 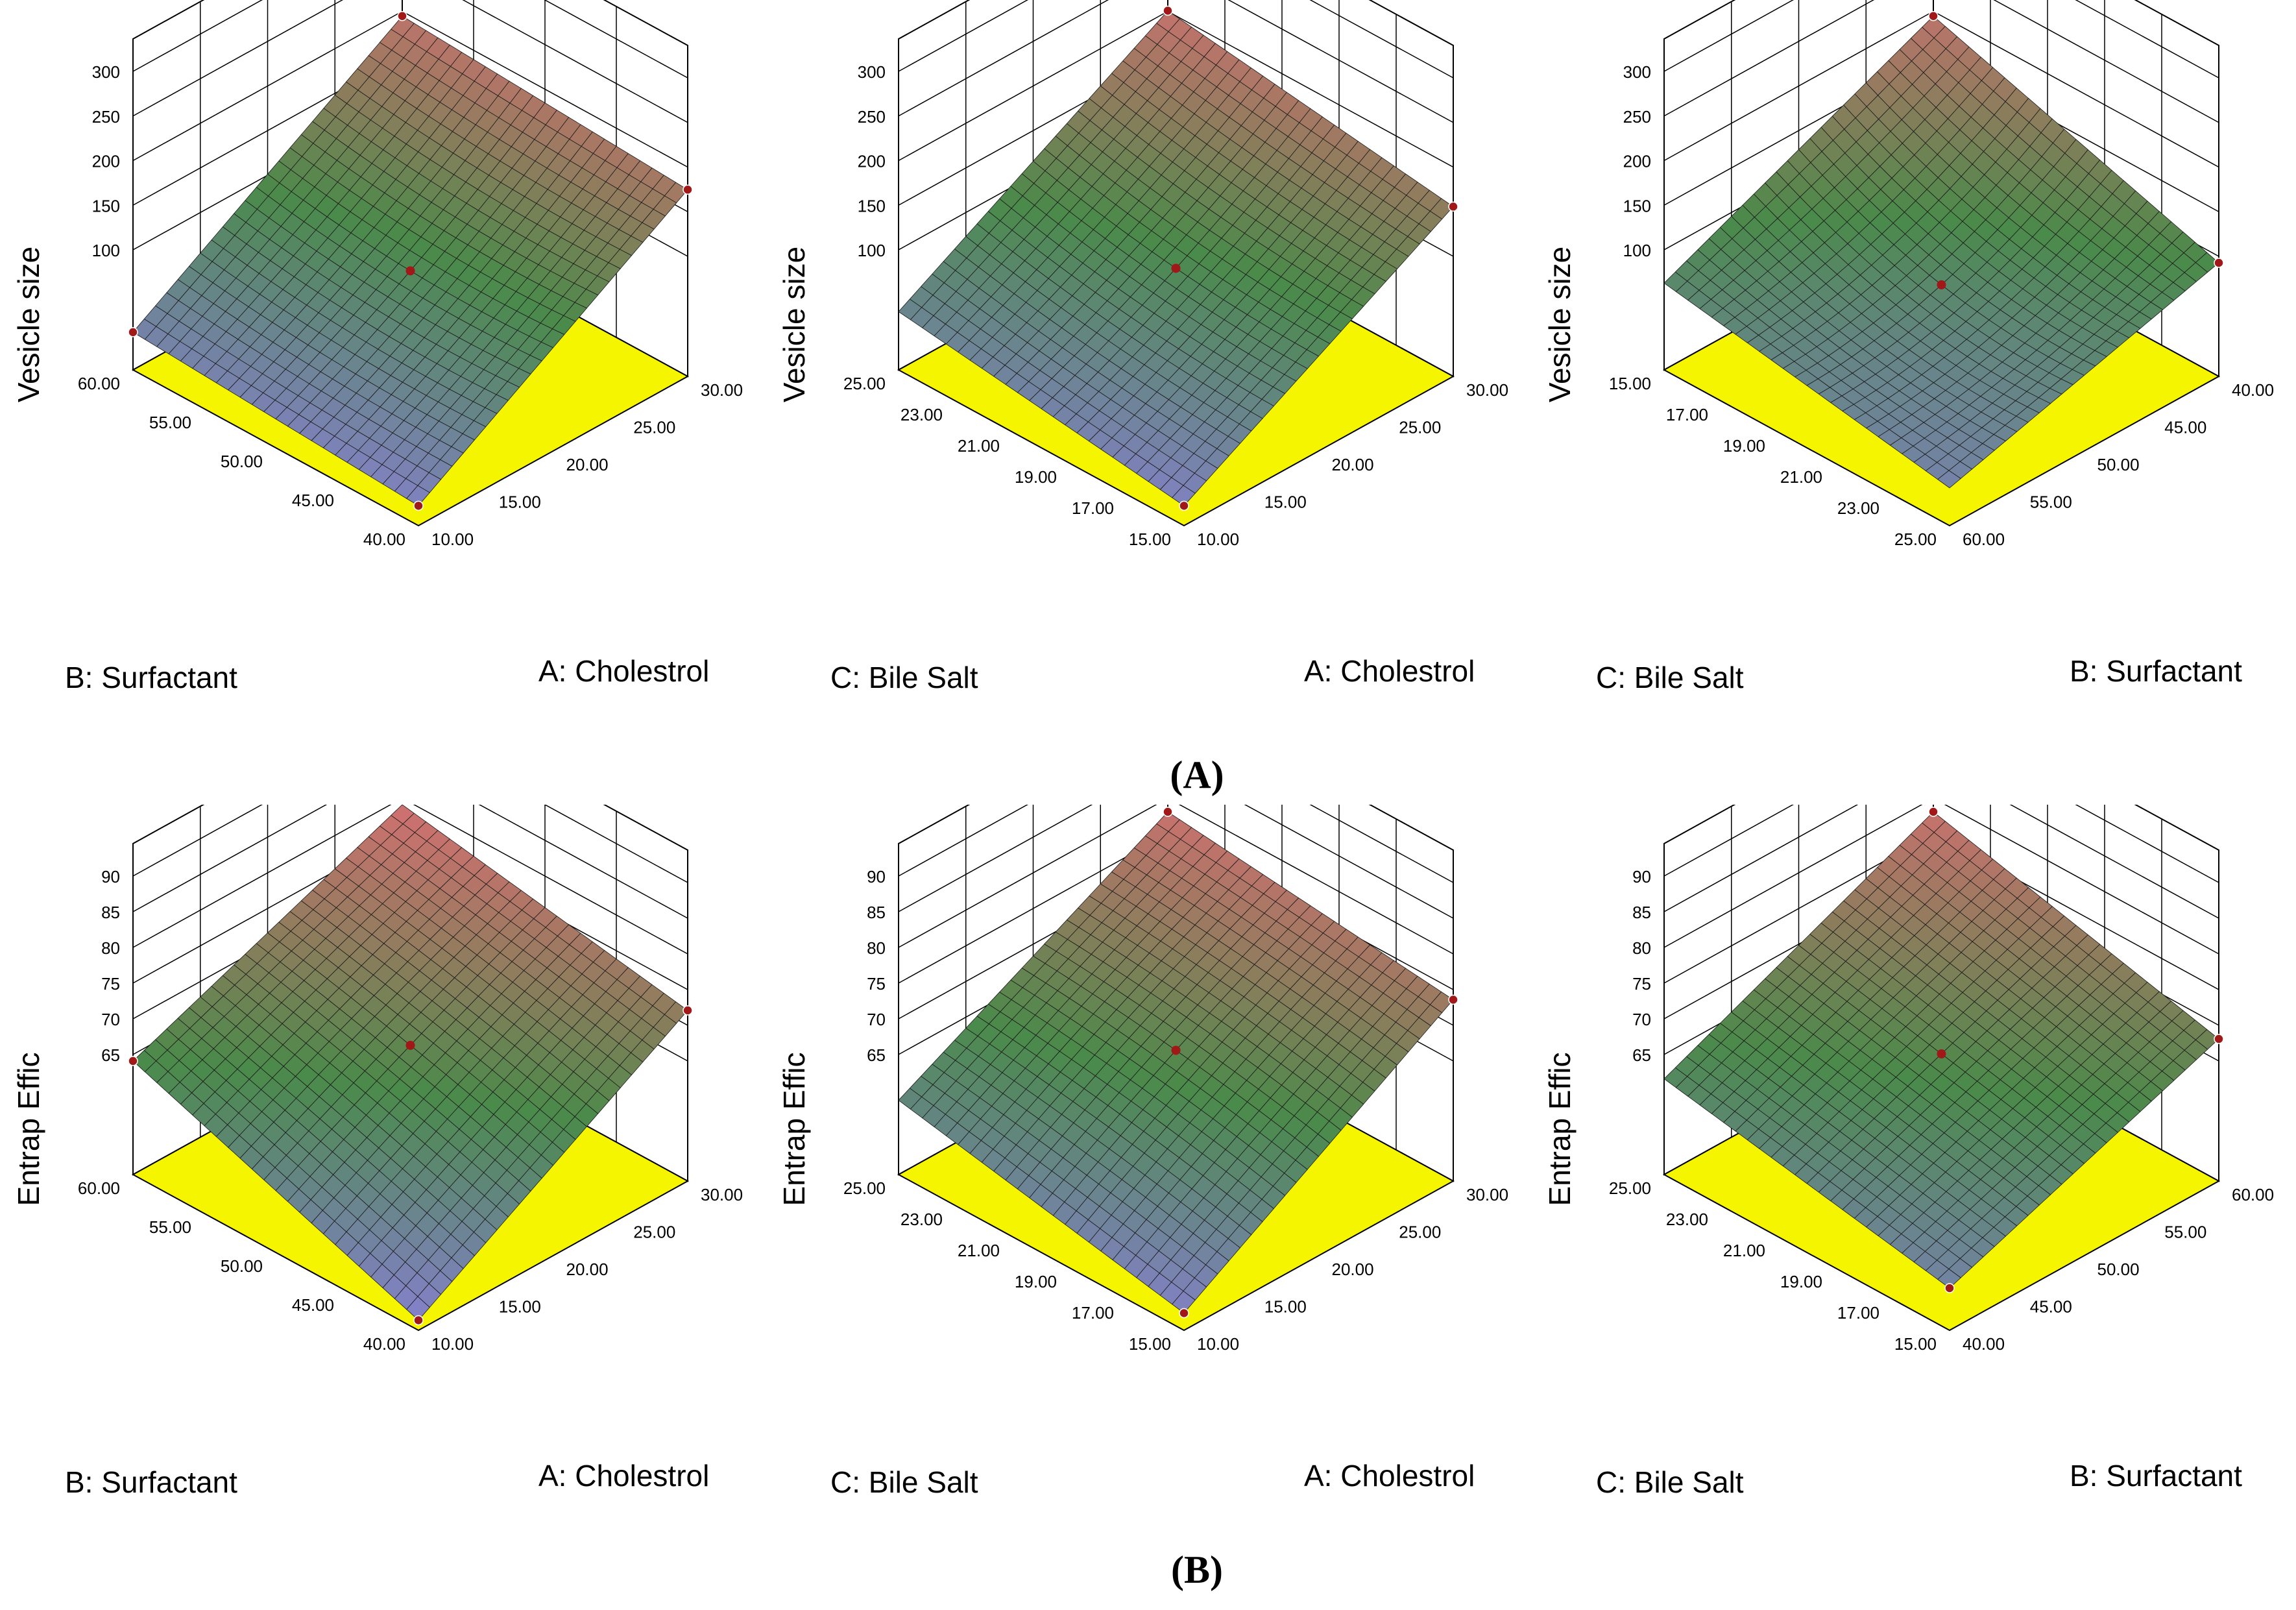 I want to click on z-axis-tick-label: 75, so click(x=1642, y=984).